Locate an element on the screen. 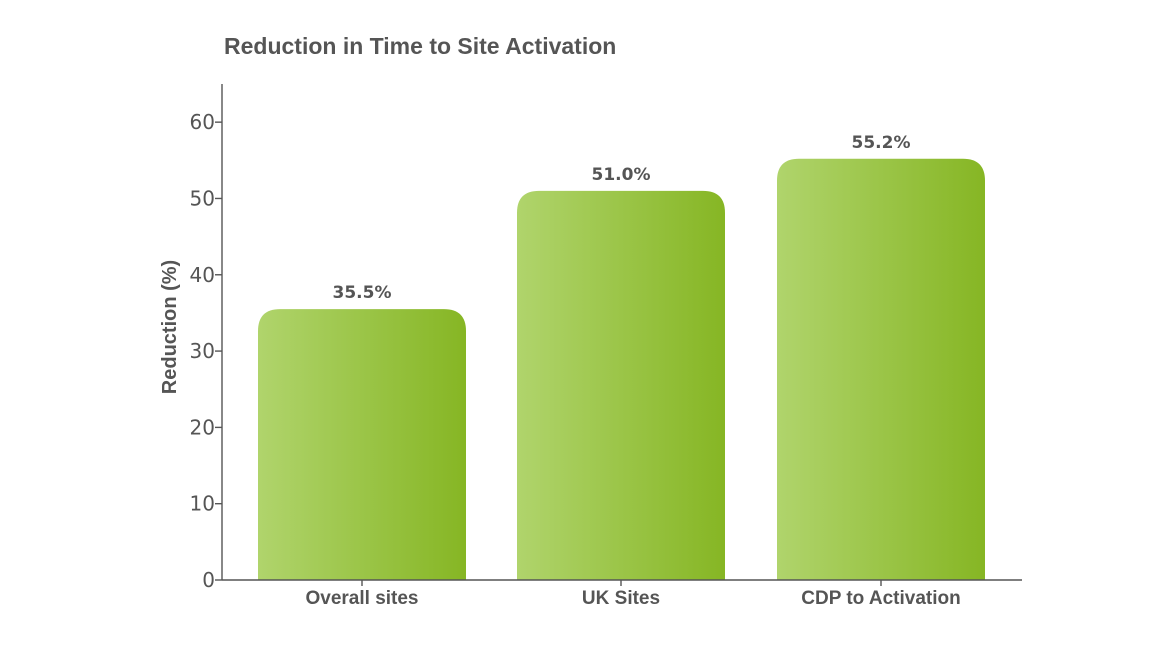 Image resolution: width=1170 pixels, height=658 pixels. data-label-2: 51.0% is located at coordinates (621, 175).